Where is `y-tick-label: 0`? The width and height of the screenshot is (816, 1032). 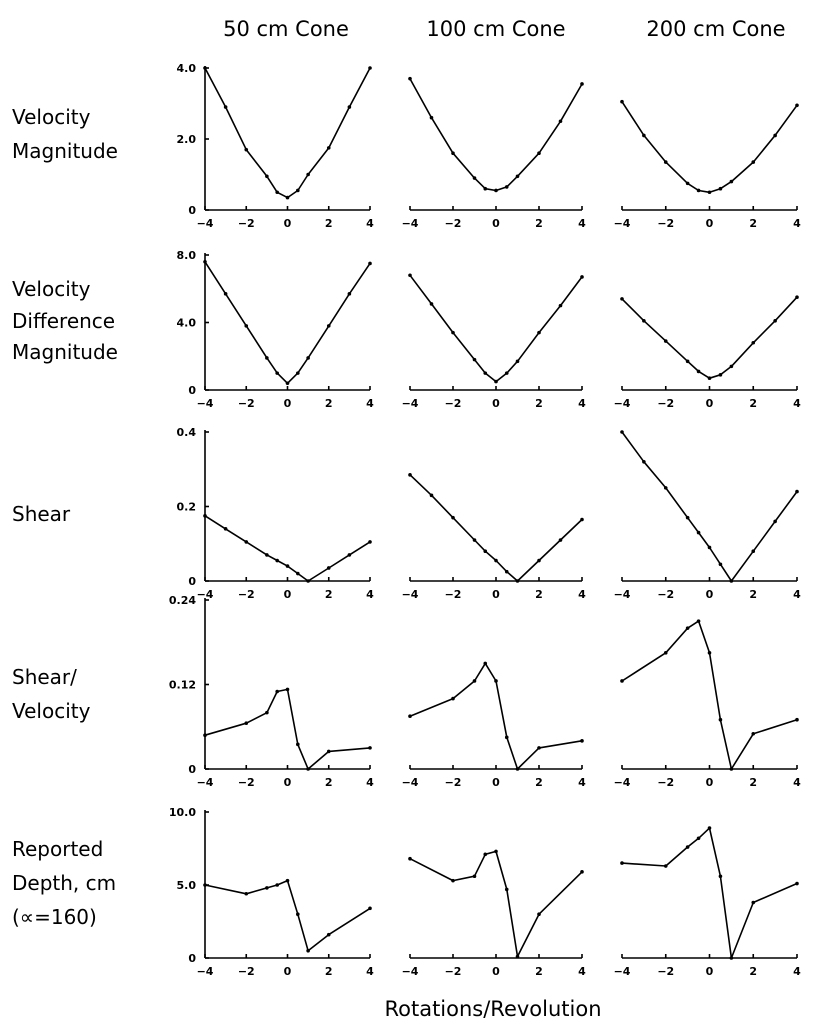 y-tick-label: 0 is located at coordinates (192, 581).